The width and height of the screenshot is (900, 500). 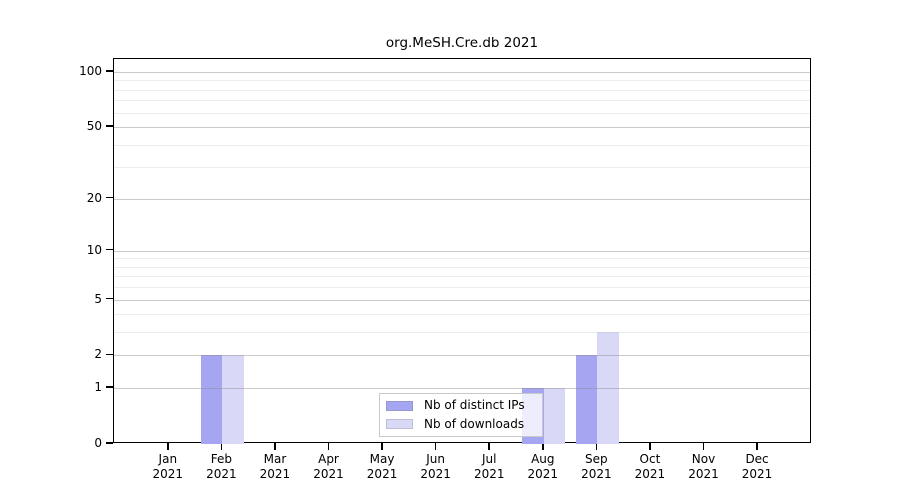 I want to click on y-tick-label: 20, so click(x=94, y=197).